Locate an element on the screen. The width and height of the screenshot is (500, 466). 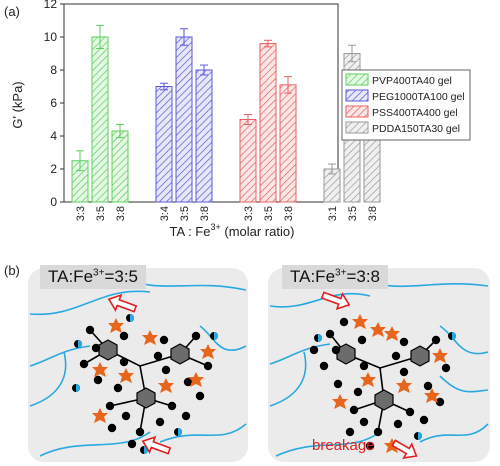
bond-arrow-breakage is located at coordinates (404, 449).